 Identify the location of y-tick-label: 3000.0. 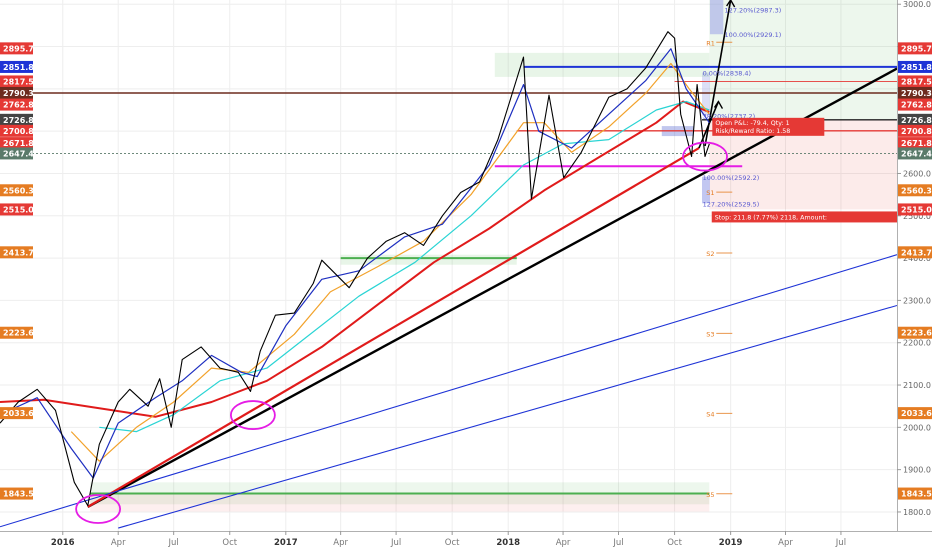
(917, 4).